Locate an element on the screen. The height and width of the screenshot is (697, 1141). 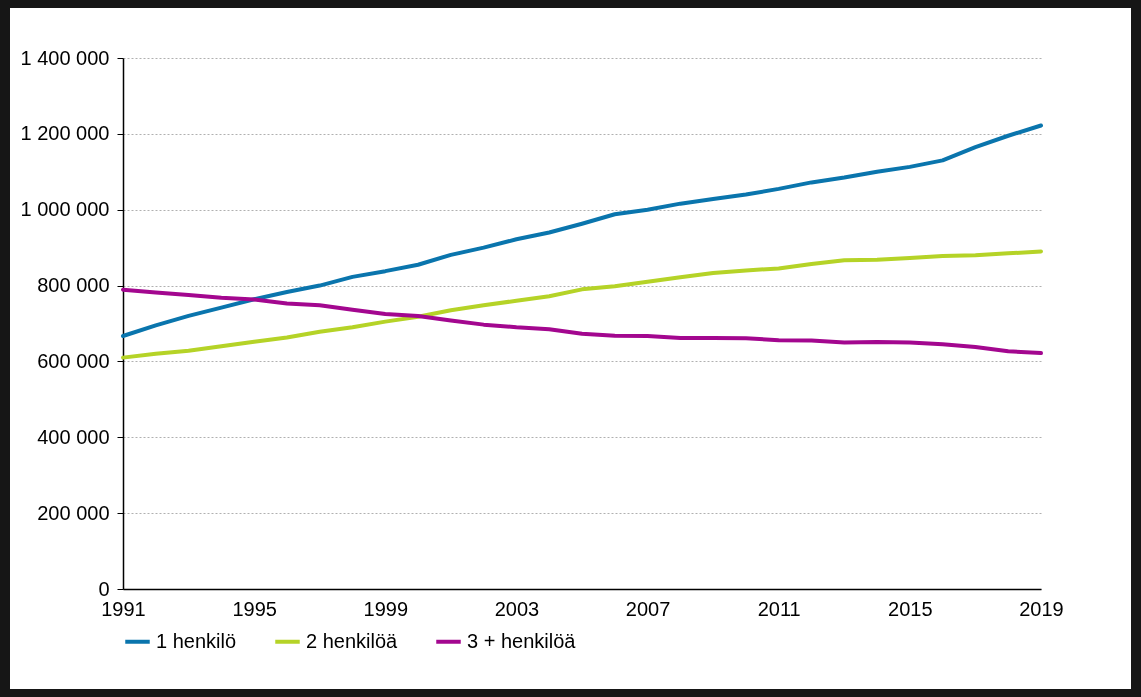
y-tick-label: 1 200 000 is located at coordinates (65, 133).